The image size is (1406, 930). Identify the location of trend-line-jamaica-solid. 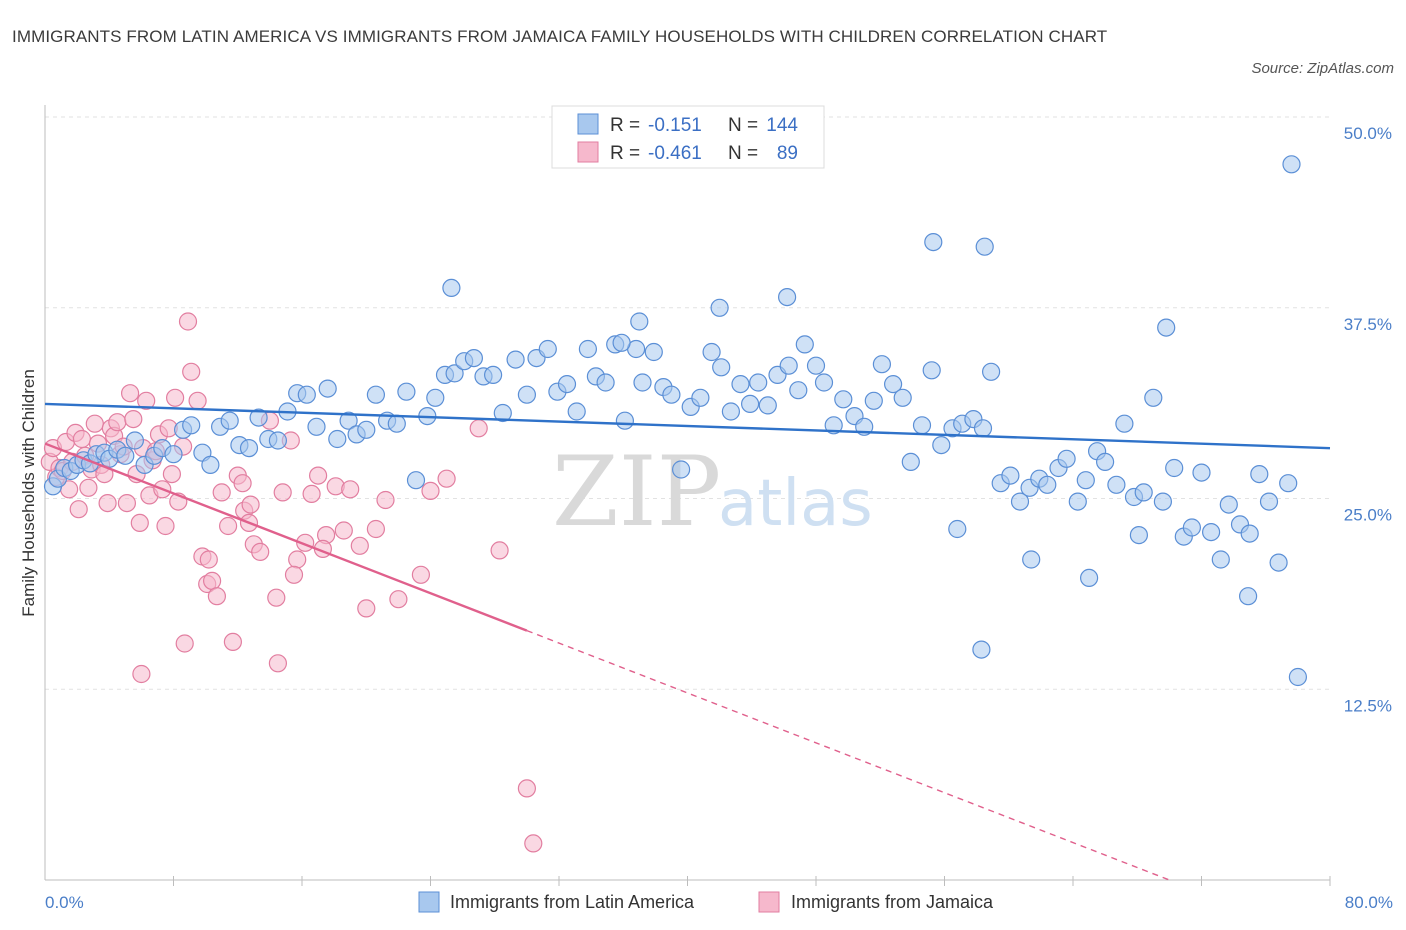
(286, 537).